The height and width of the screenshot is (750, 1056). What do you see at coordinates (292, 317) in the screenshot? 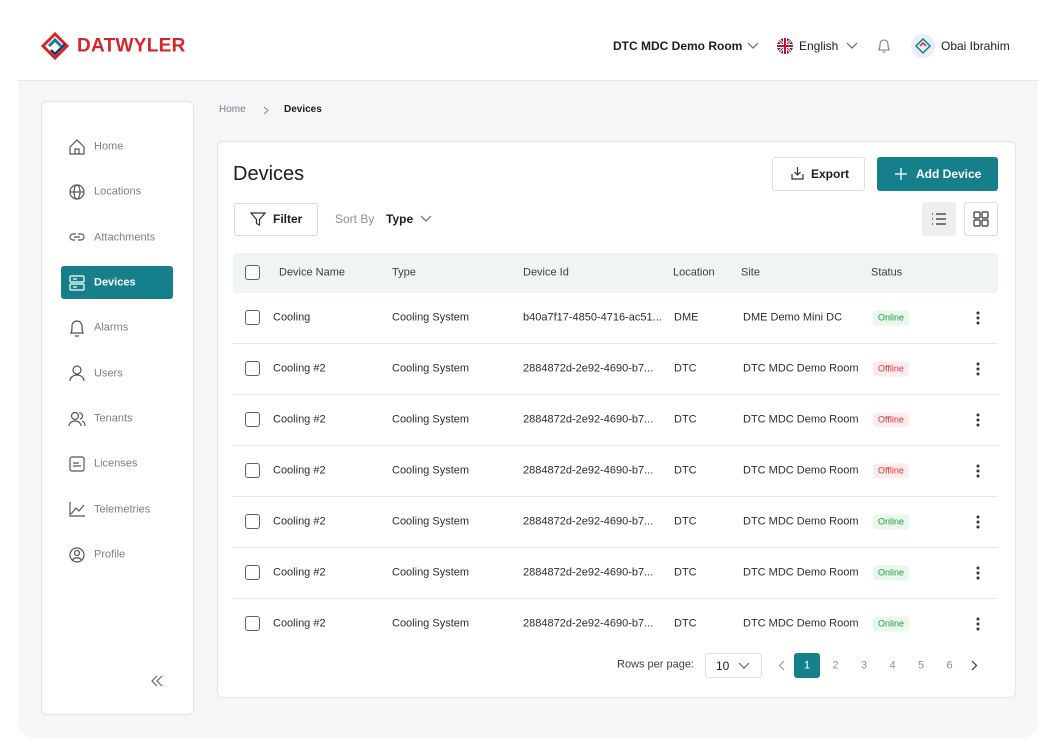
I see `device-name: Cooling` at bounding box center [292, 317].